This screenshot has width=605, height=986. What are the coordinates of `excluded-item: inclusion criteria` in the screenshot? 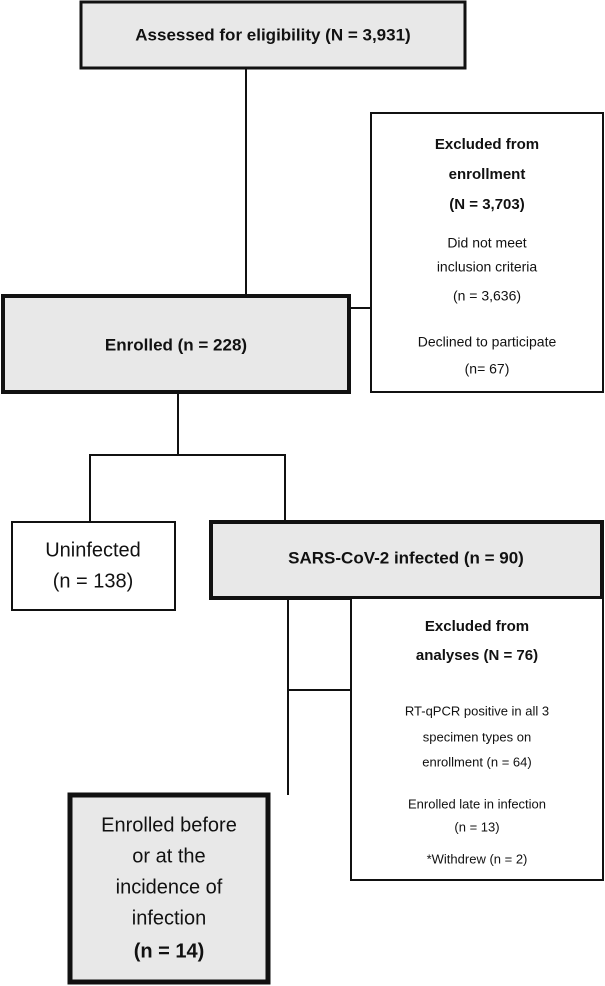 It's located at (487, 267).